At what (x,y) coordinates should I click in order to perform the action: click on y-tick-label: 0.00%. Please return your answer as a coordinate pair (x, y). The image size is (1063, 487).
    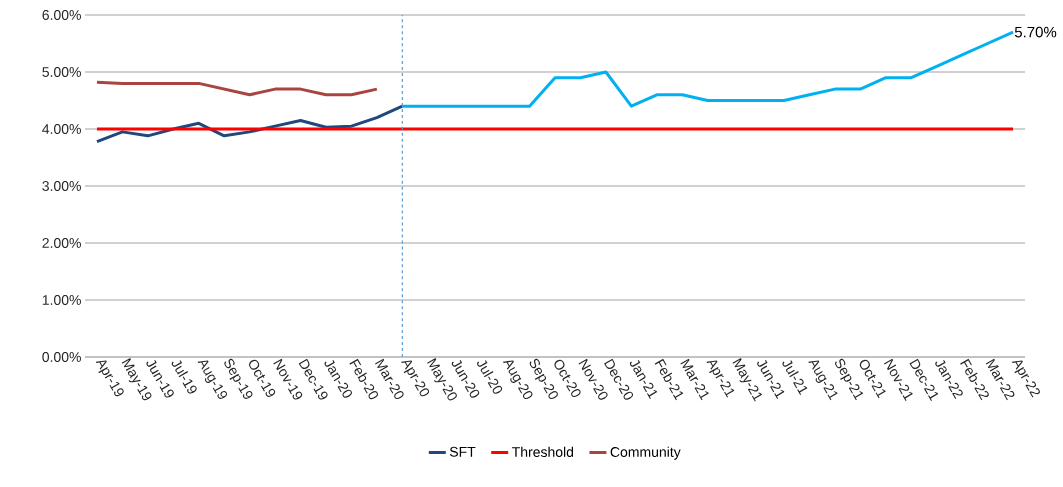
    Looking at the image, I should click on (61, 357).